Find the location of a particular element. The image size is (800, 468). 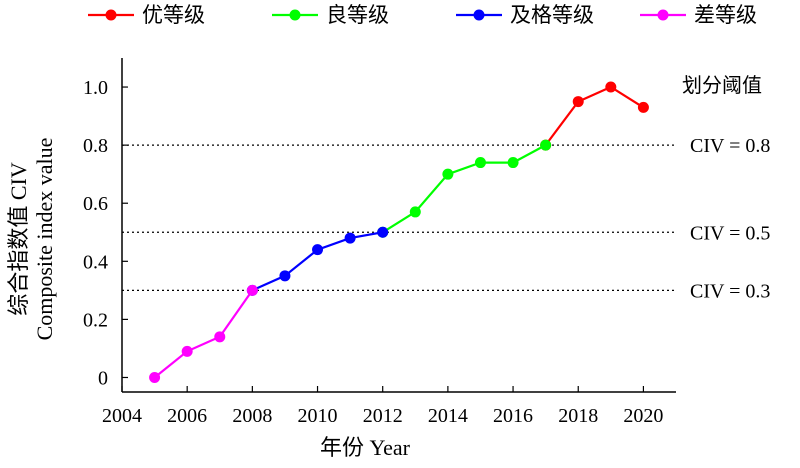

x-tick-label: 2020 is located at coordinates (643, 416).